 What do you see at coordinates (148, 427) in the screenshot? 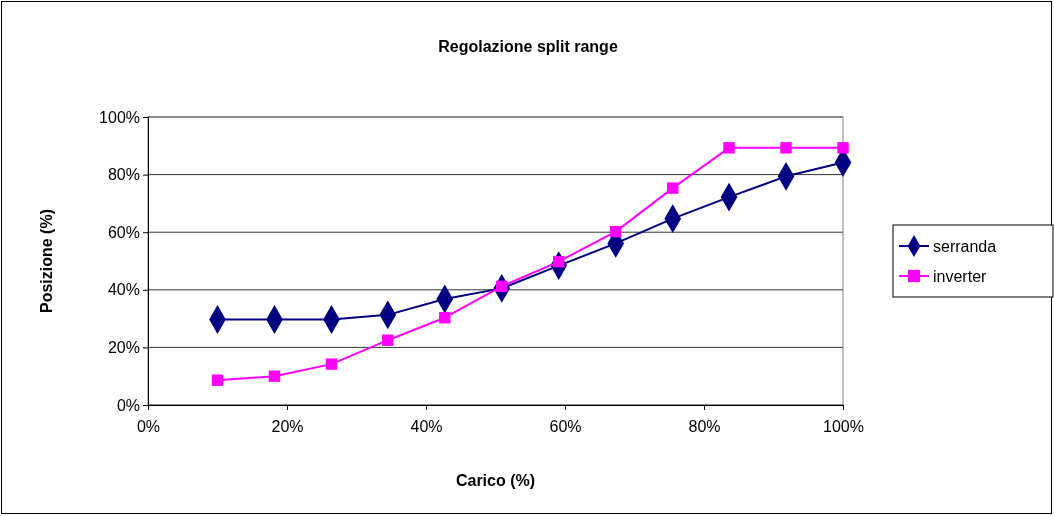
I see `x-tick-label: 0%` at bounding box center [148, 427].